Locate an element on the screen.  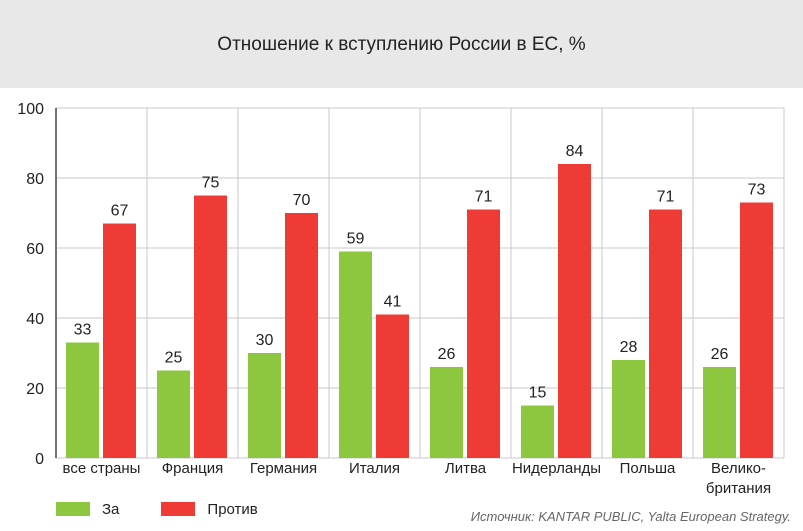
x-tick-label: все страны is located at coordinates (102, 468).